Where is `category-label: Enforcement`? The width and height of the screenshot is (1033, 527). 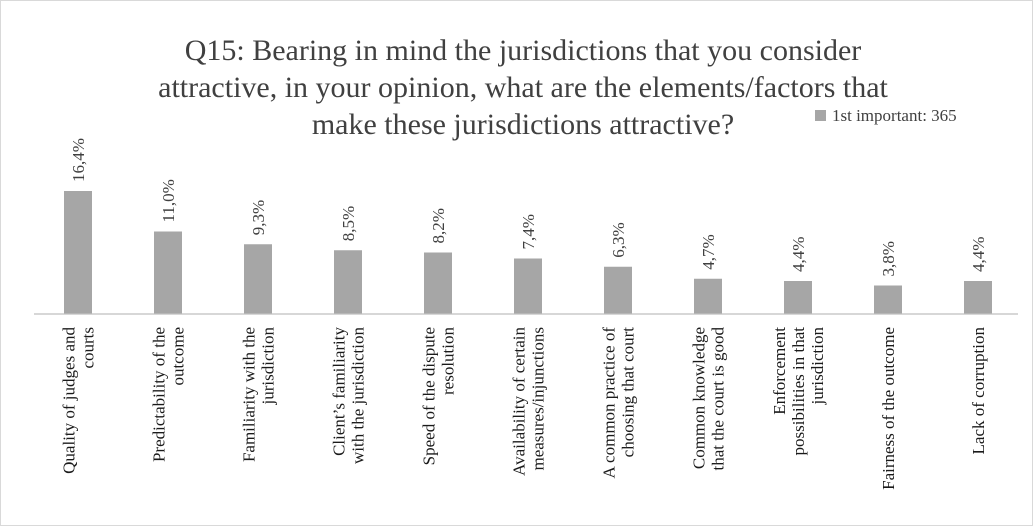 category-label: Enforcement is located at coordinates (779, 371).